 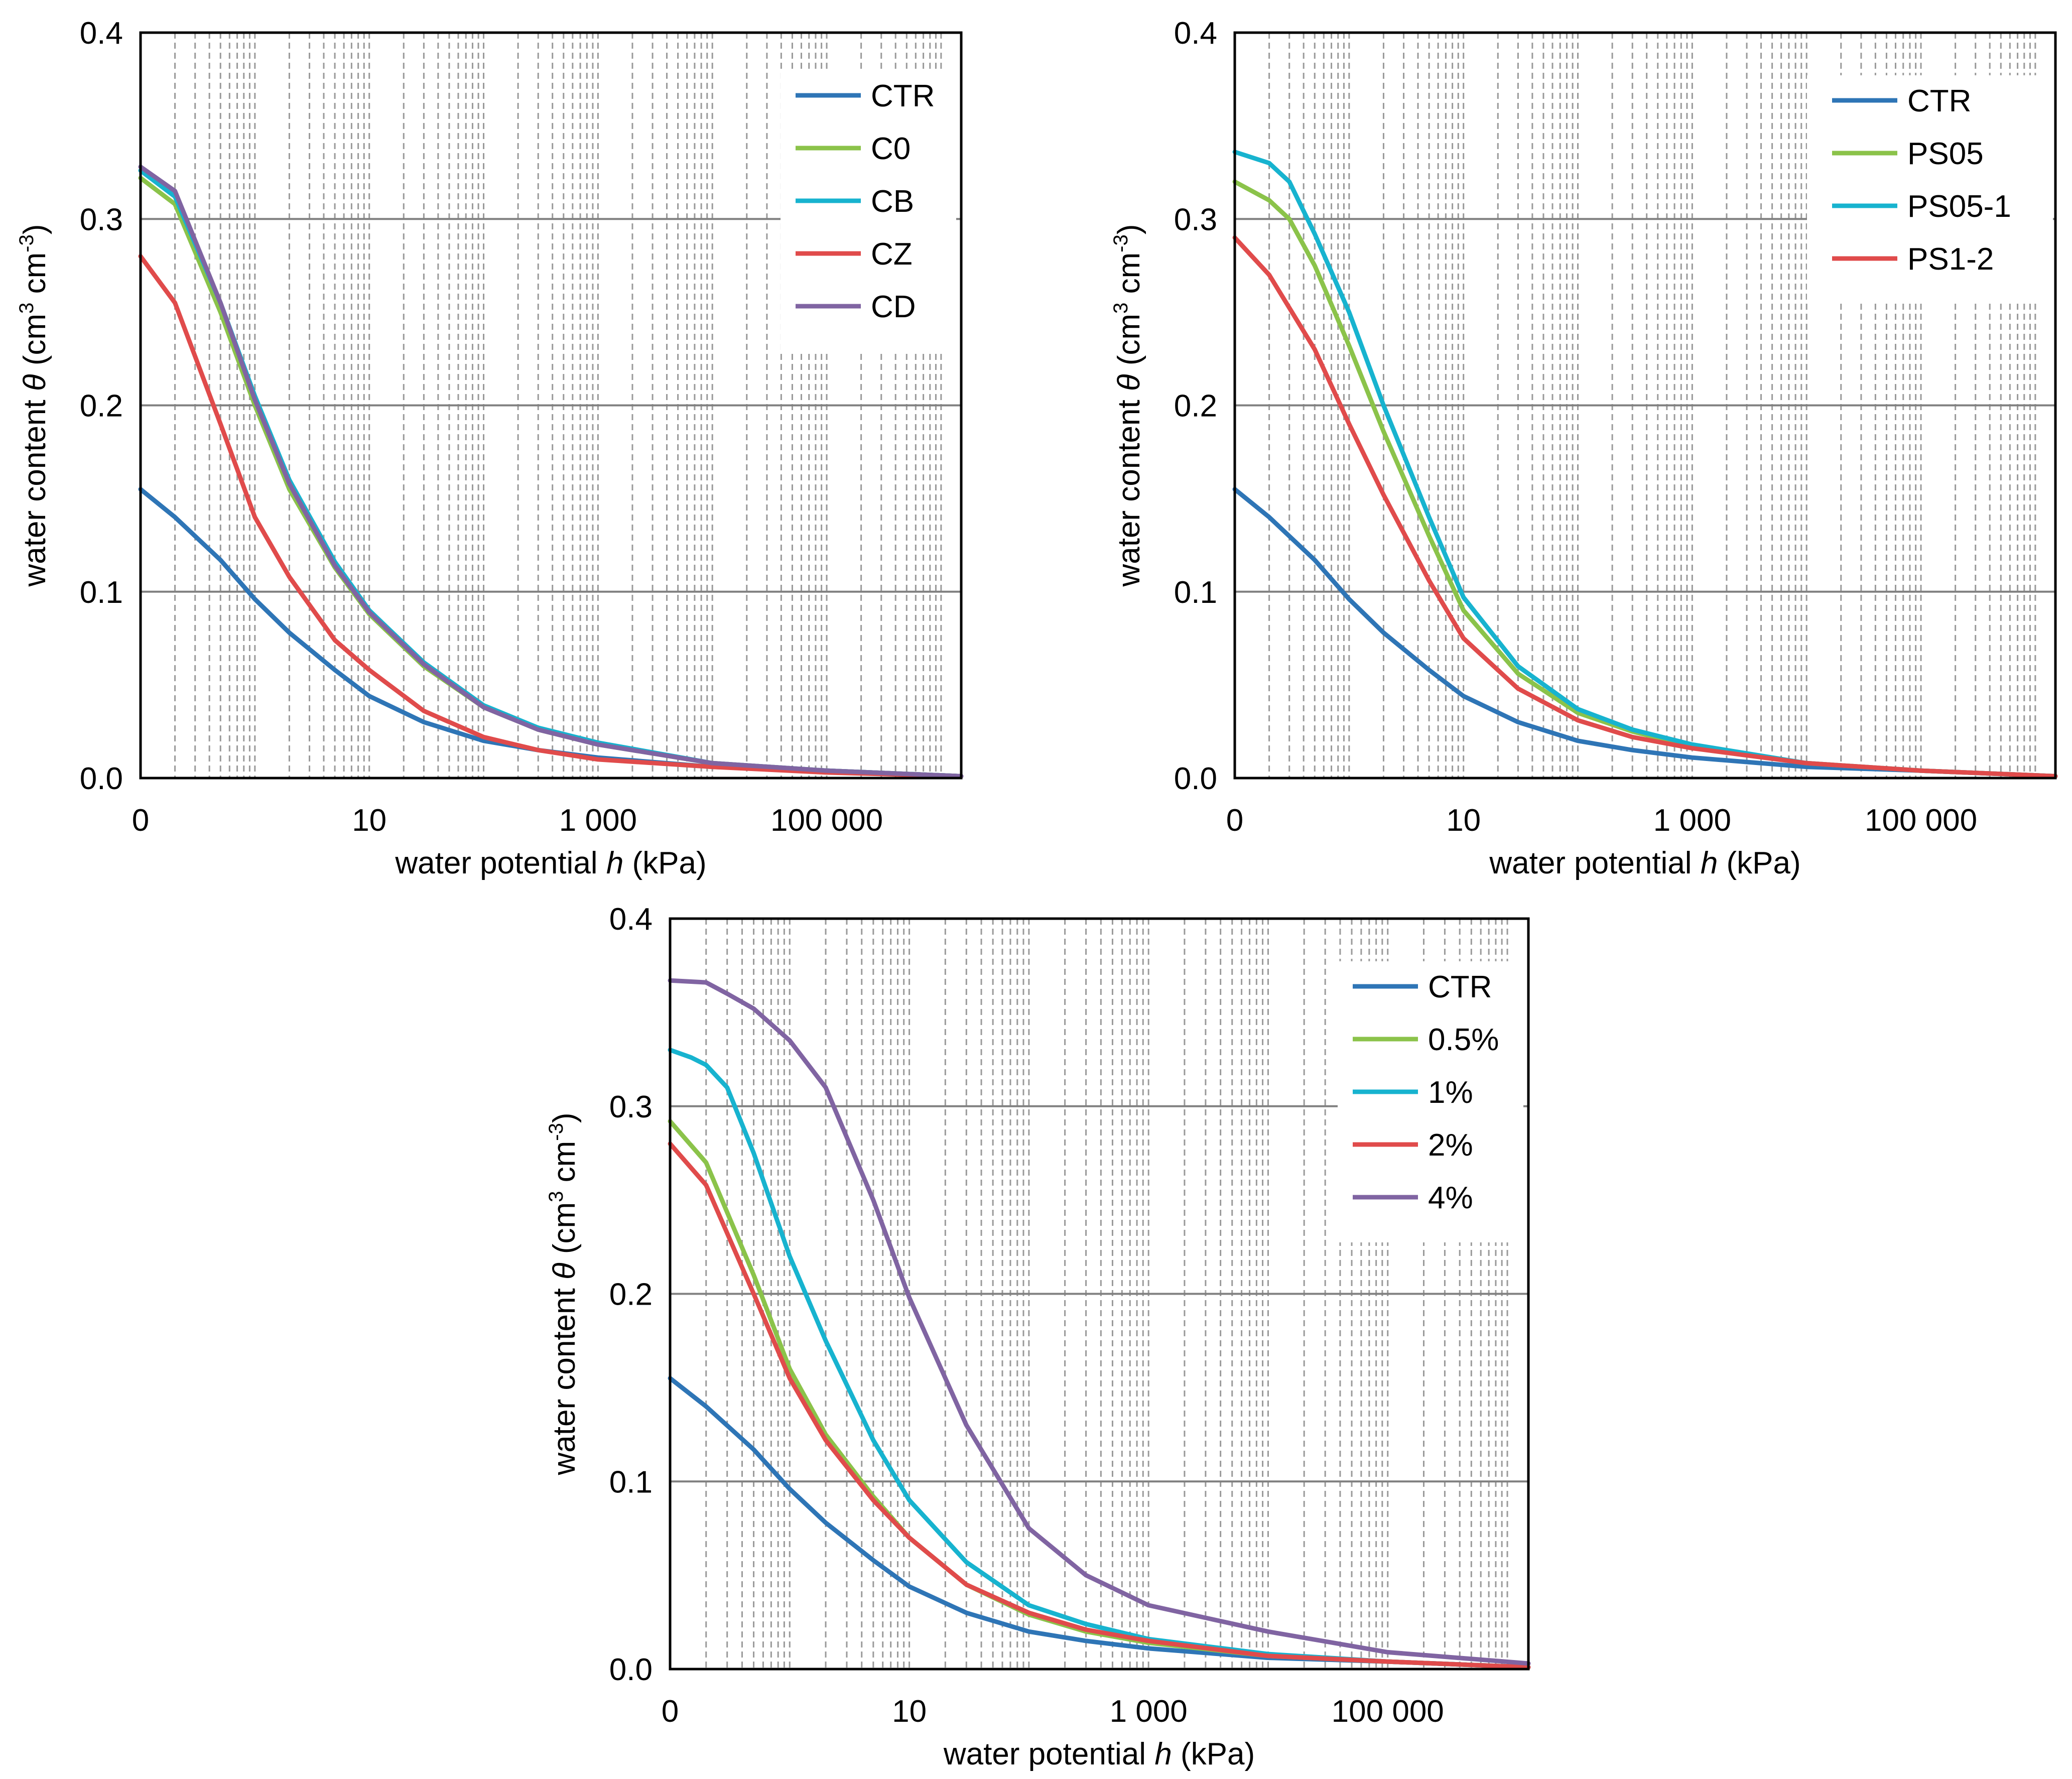 I want to click on legend-label-cd: CD, so click(x=893, y=307).